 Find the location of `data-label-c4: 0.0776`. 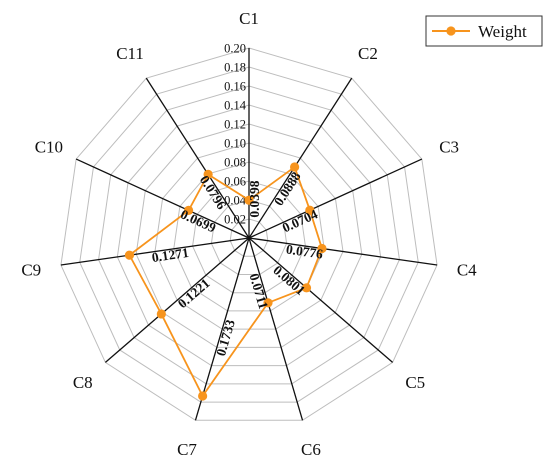

data-label-c4: 0.0776 is located at coordinates (304, 252).